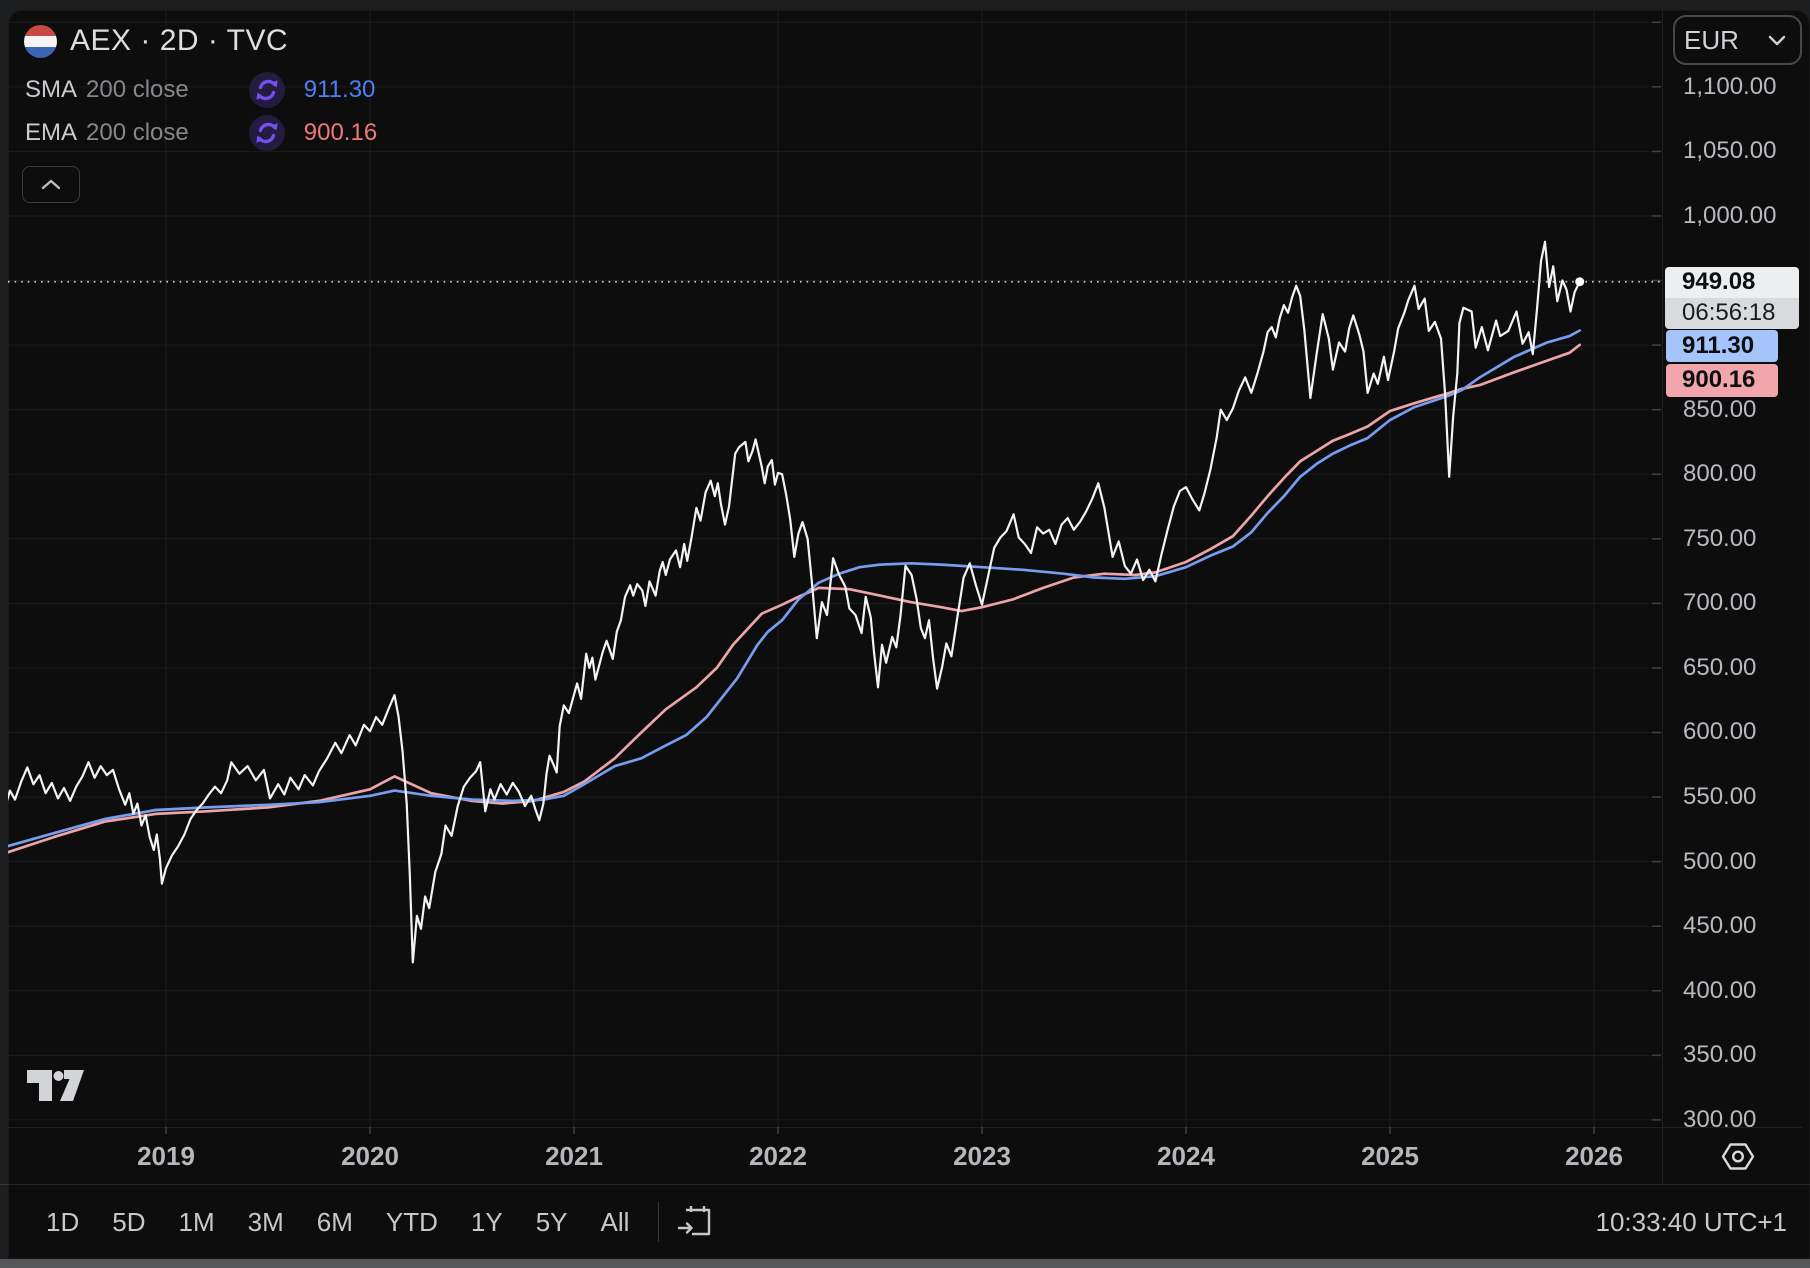 This screenshot has width=1810, height=1268. I want to click on price-axis-label: 1,050.00, so click(1730, 151).